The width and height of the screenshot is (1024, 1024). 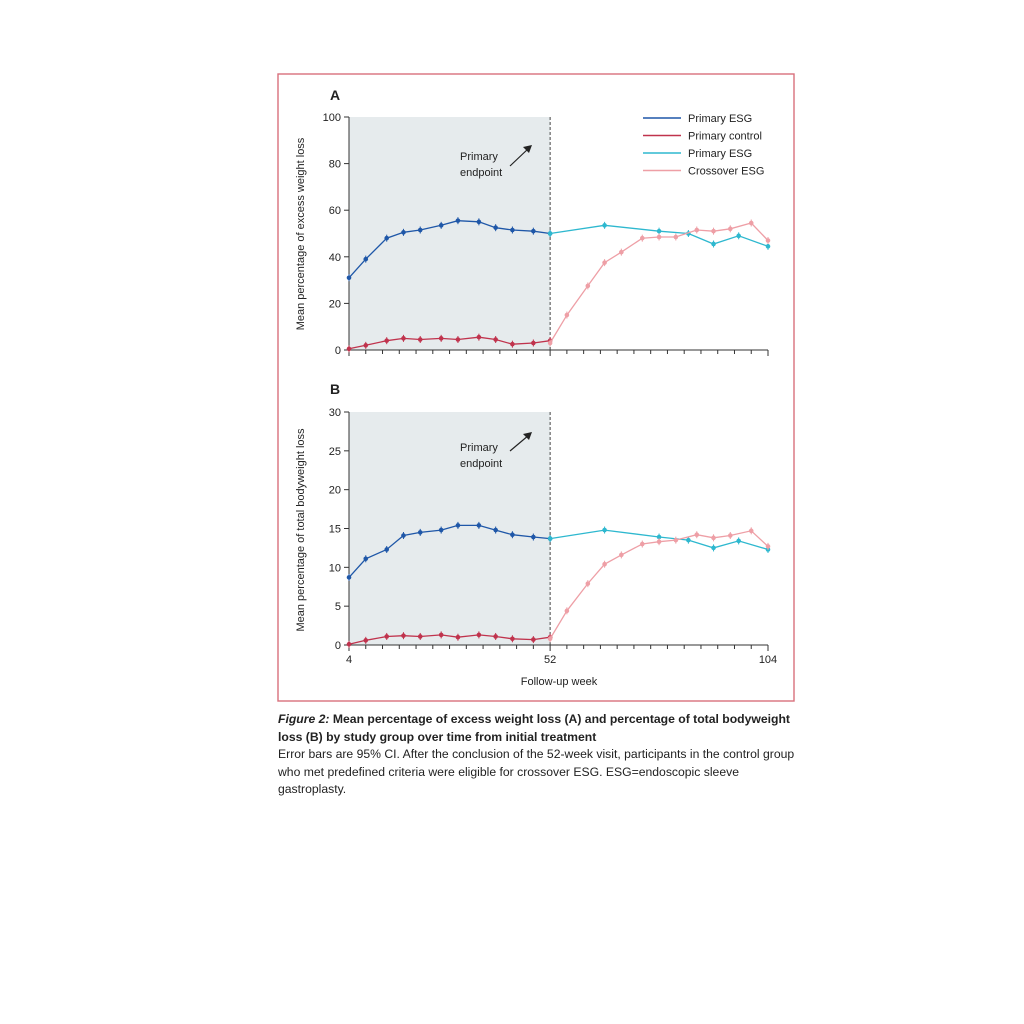 What do you see at coordinates (301, 530) in the screenshot?
I see `panel-b-ylabel: Mean percentage of total bodyweight loss` at bounding box center [301, 530].